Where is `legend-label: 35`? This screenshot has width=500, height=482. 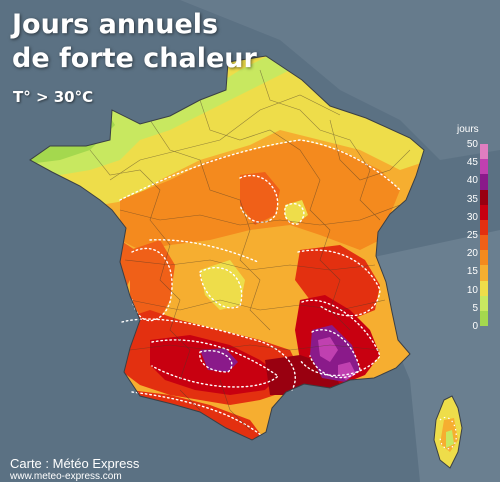
legend-label: 35 is located at coordinates (472, 199).